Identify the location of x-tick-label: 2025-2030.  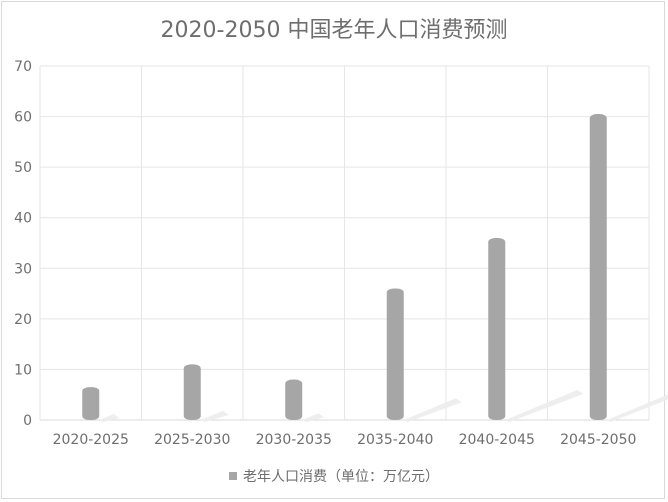
(192, 440).